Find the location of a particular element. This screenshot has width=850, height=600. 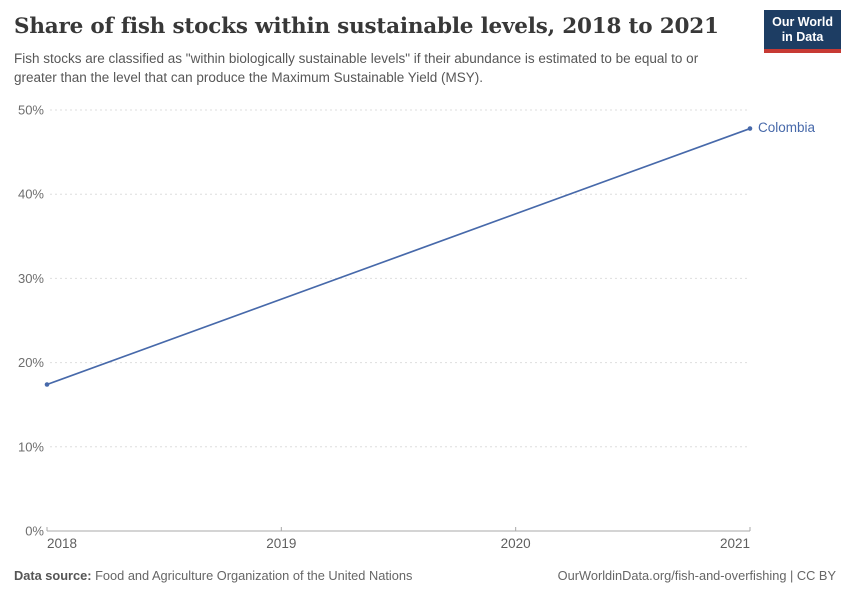

x-axis-tick-label: 2021 is located at coordinates (735, 543).